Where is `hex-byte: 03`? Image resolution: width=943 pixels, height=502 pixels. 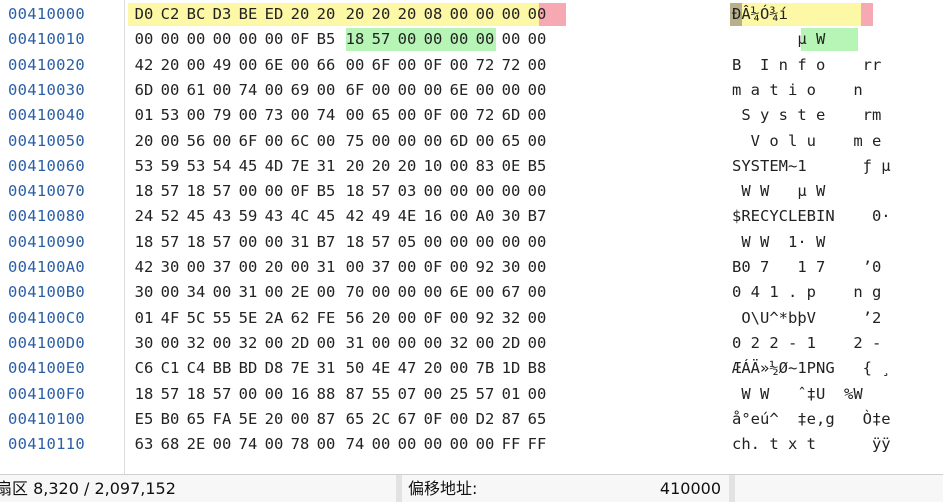 hex-byte: 03 is located at coordinates (407, 191).